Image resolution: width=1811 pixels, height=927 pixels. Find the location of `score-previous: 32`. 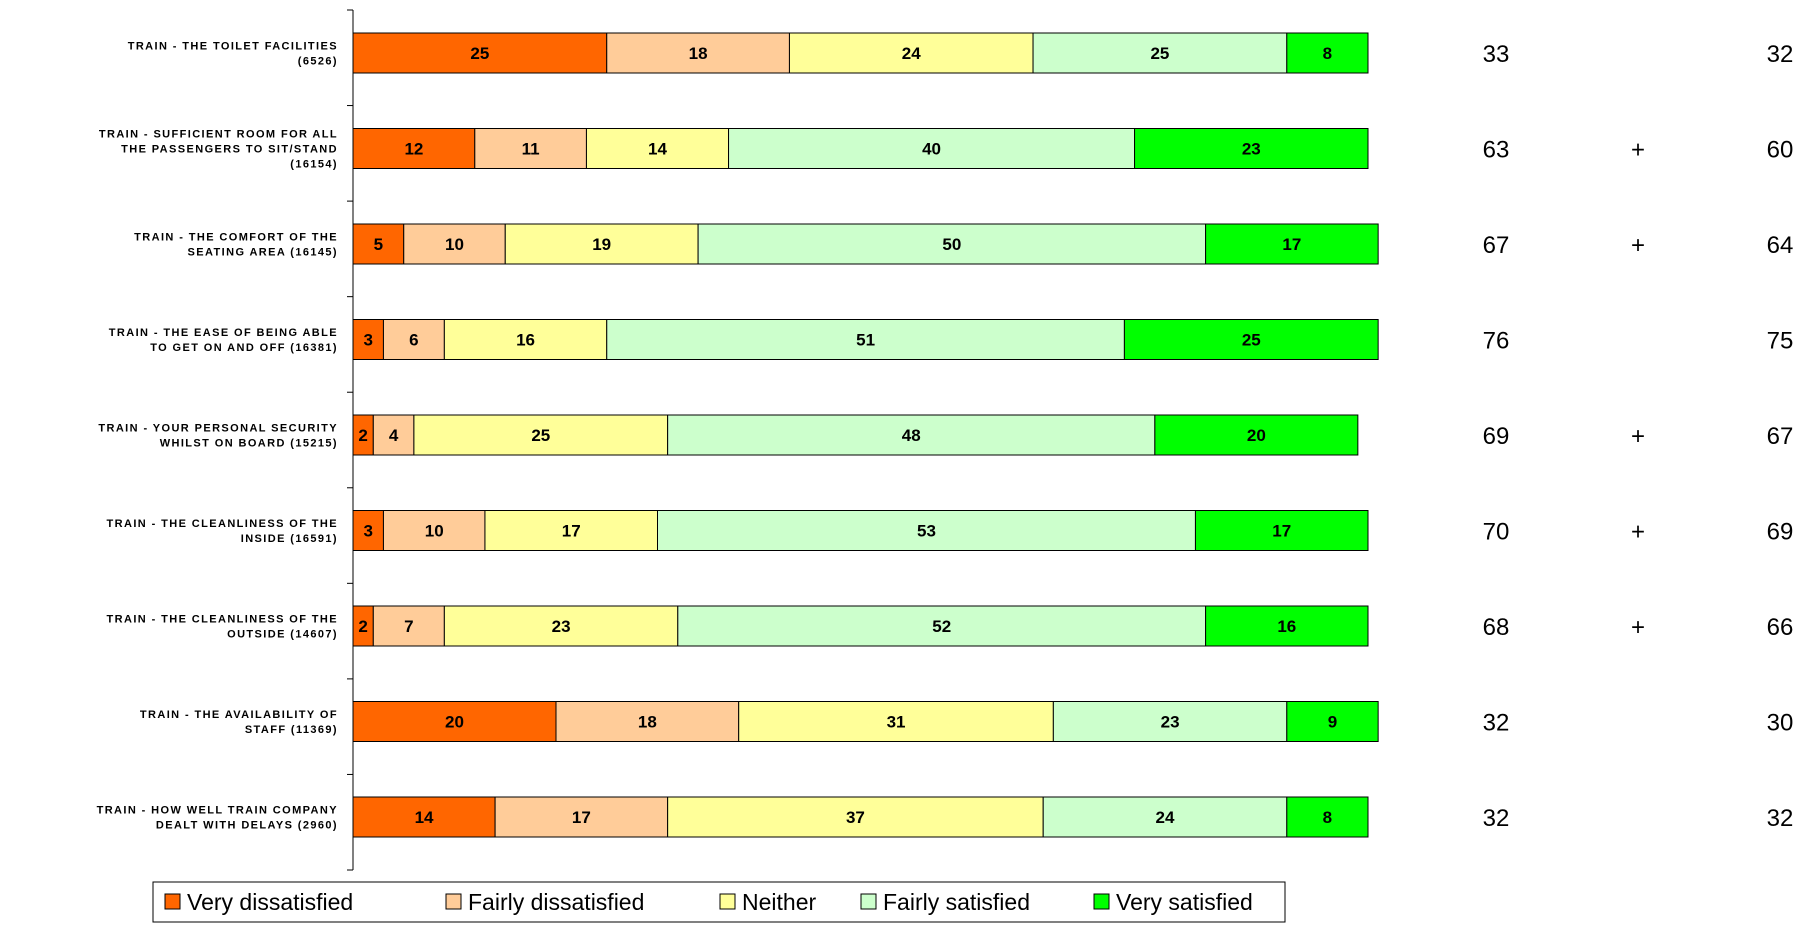

score-previous: 32 is located at coordinates (1780, 818).